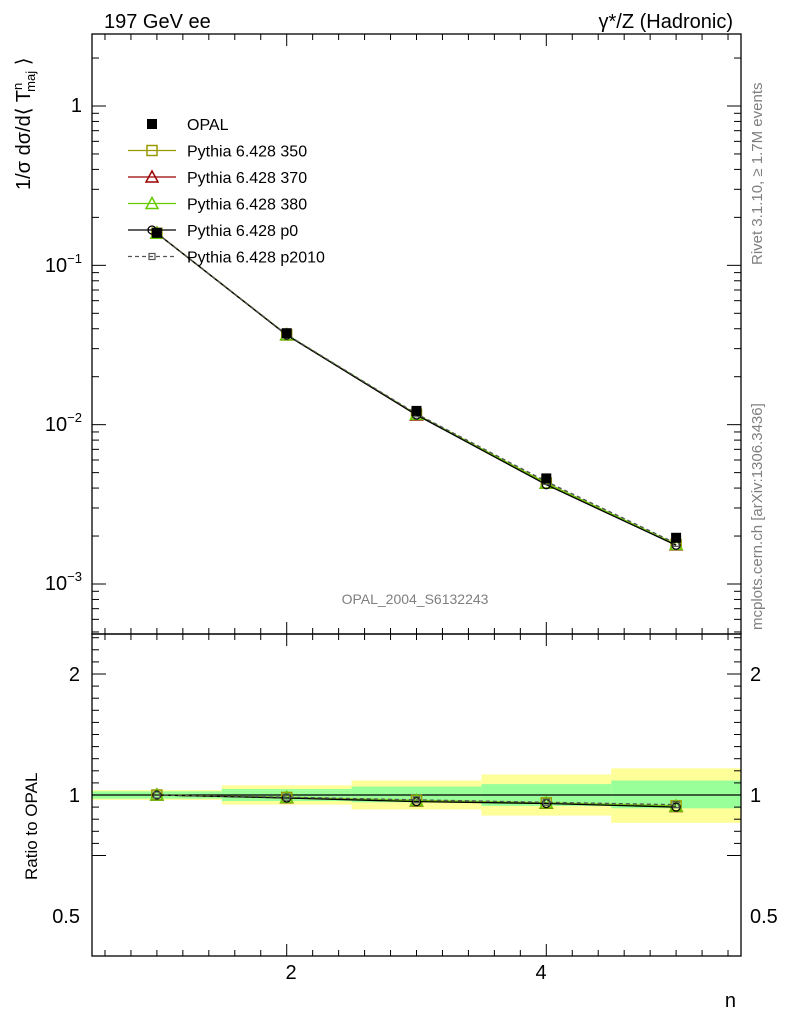  What do you see at coordinates (755, 796) in the screenshot?
I see `ratio-tick-1-right: 1` at bounding box center [755, 796].